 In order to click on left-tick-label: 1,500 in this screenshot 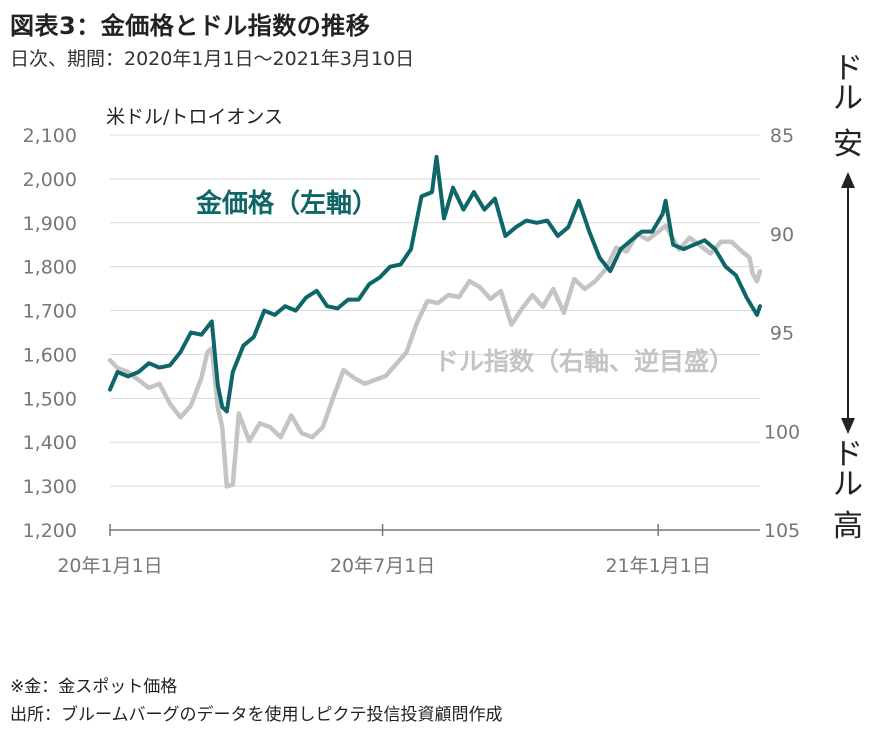, I will do `click(50, 399)`.